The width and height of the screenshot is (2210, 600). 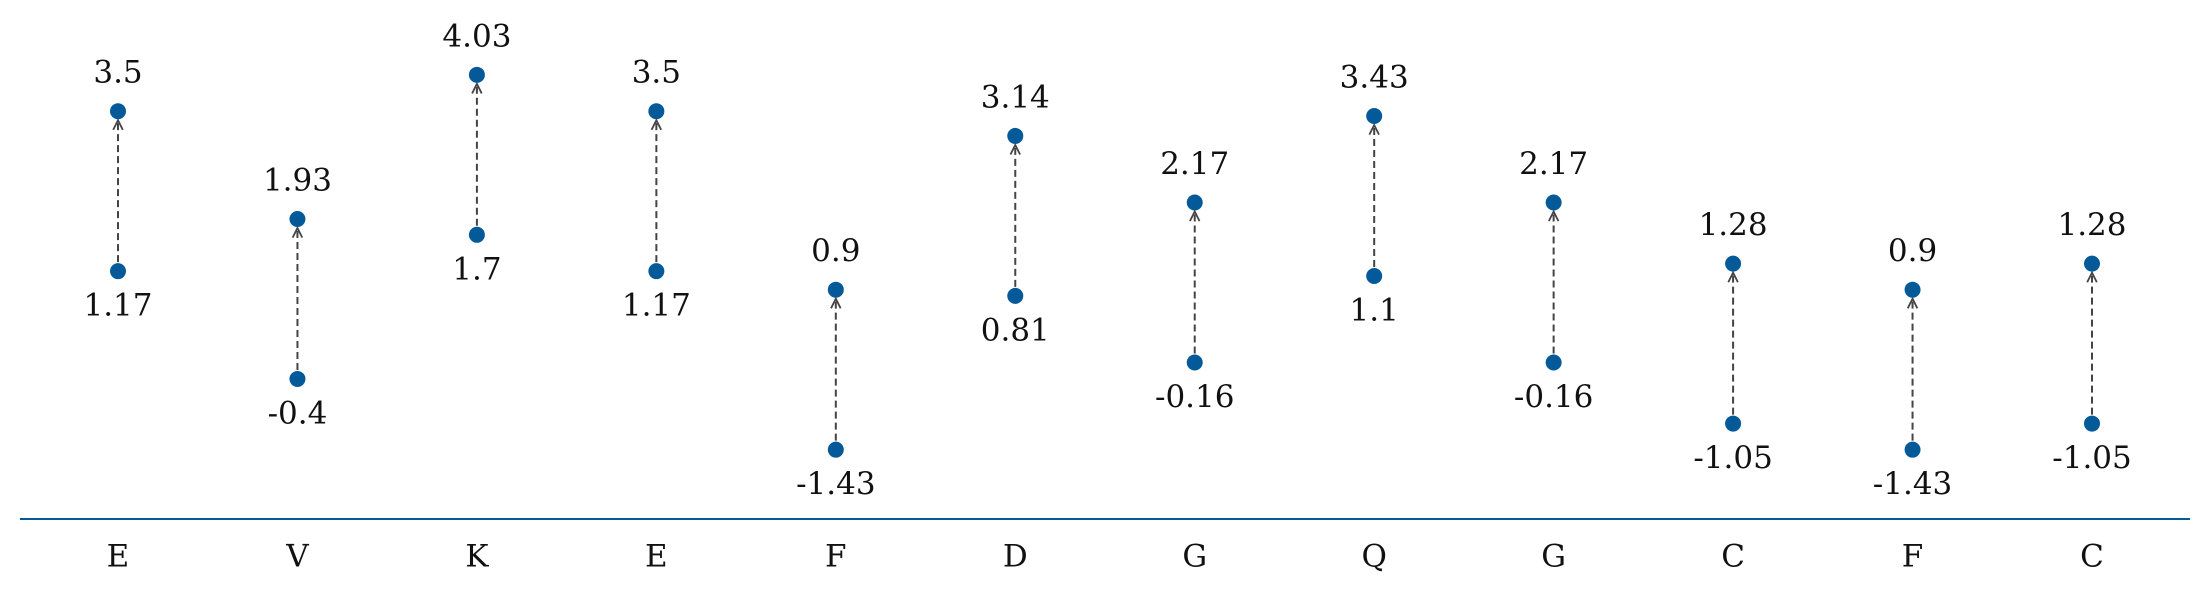 I want to click on start-label: 1.7, so click(x=476, y=269).